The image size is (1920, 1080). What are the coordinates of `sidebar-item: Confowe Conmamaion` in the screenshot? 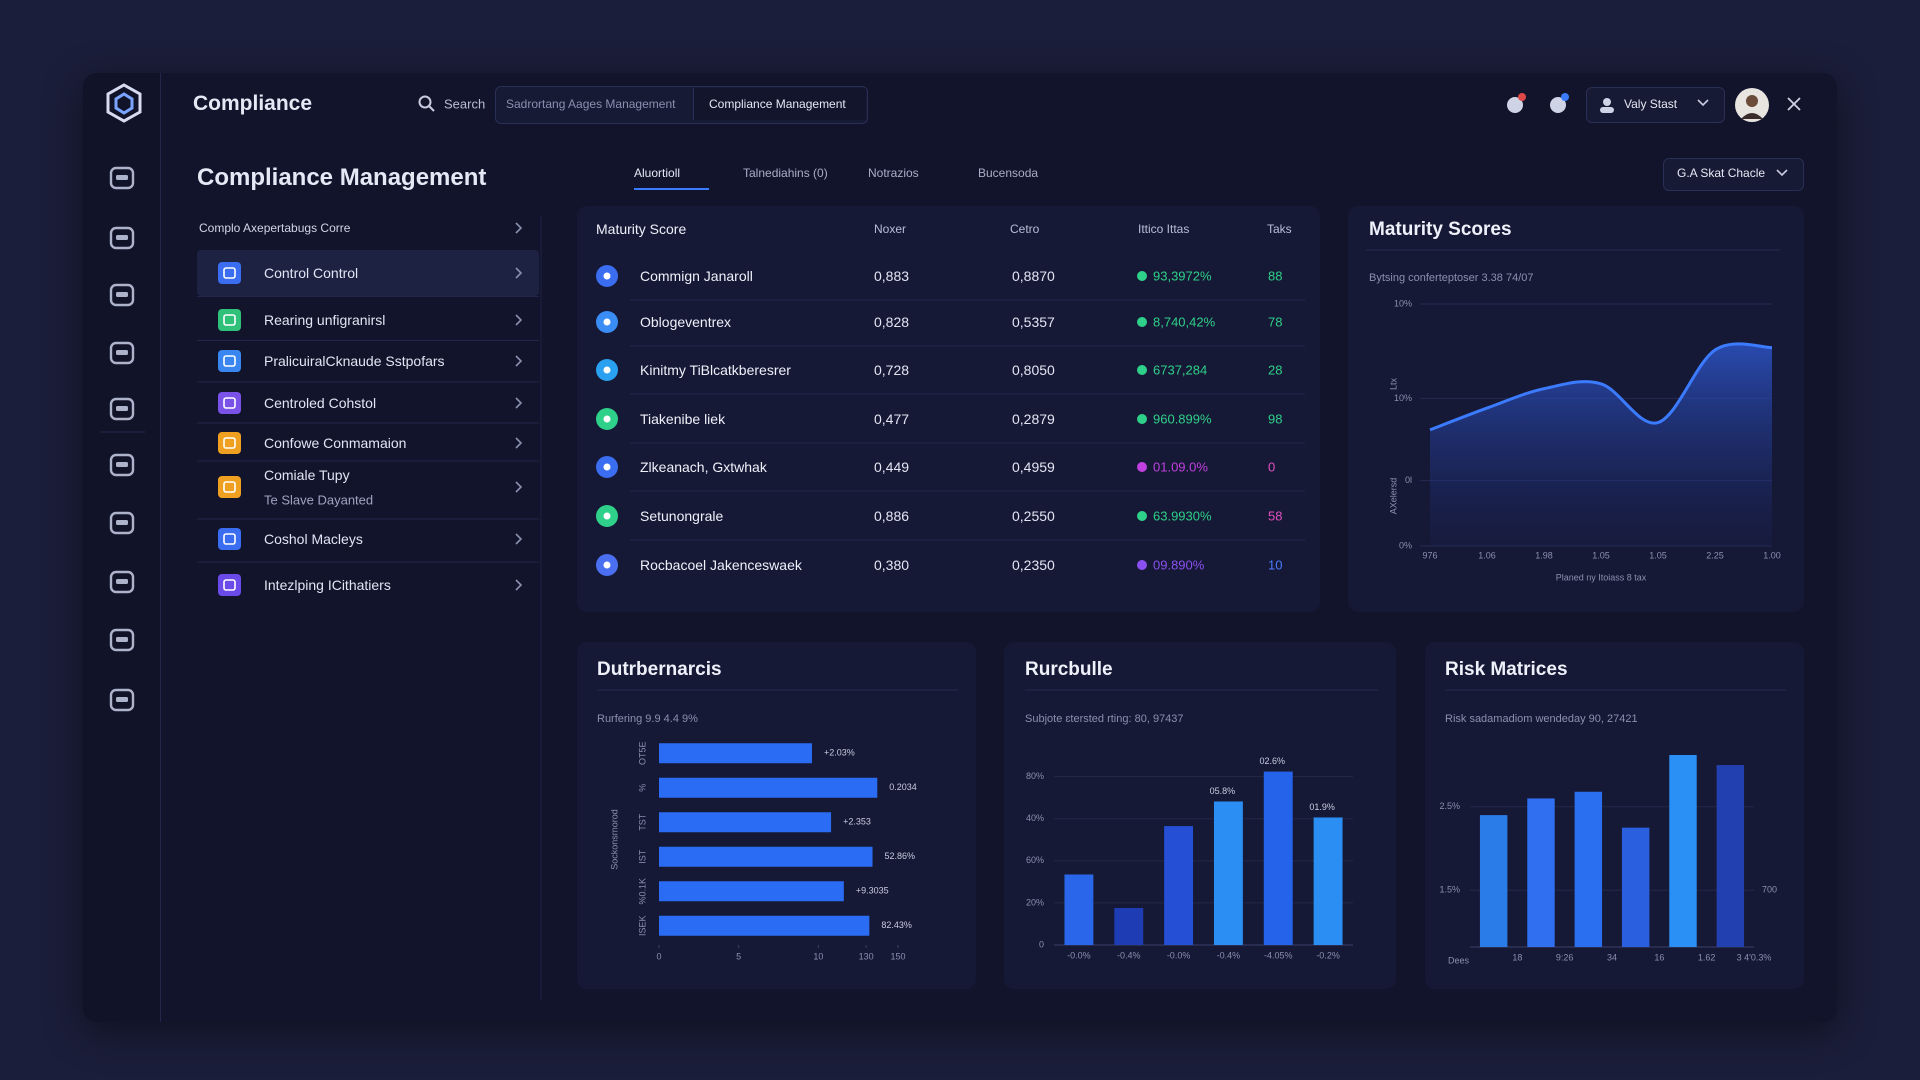 It's located at (335, 443).